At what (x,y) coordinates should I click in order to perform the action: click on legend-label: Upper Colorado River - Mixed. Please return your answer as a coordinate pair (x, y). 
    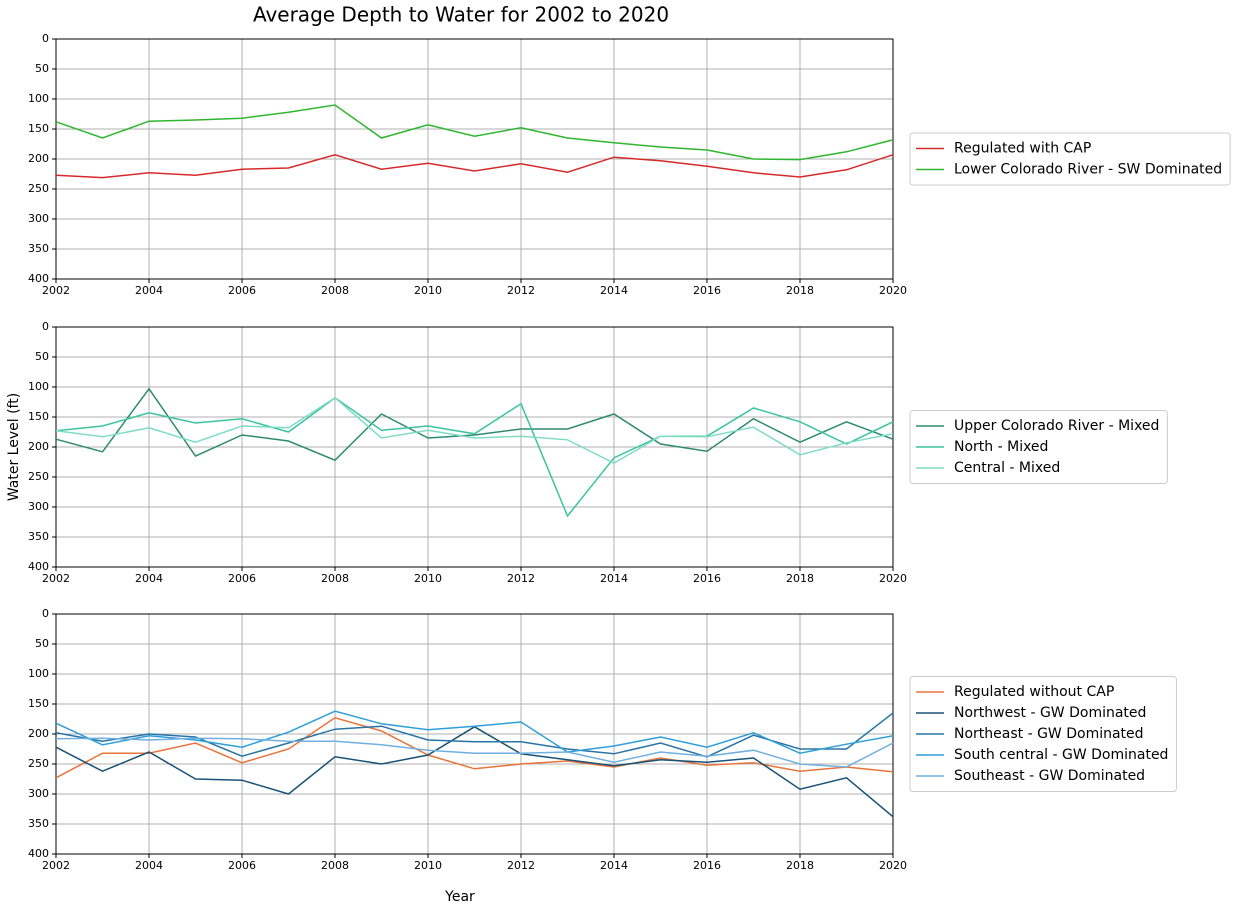
    Looking at the image, I should click on (1056, 426).